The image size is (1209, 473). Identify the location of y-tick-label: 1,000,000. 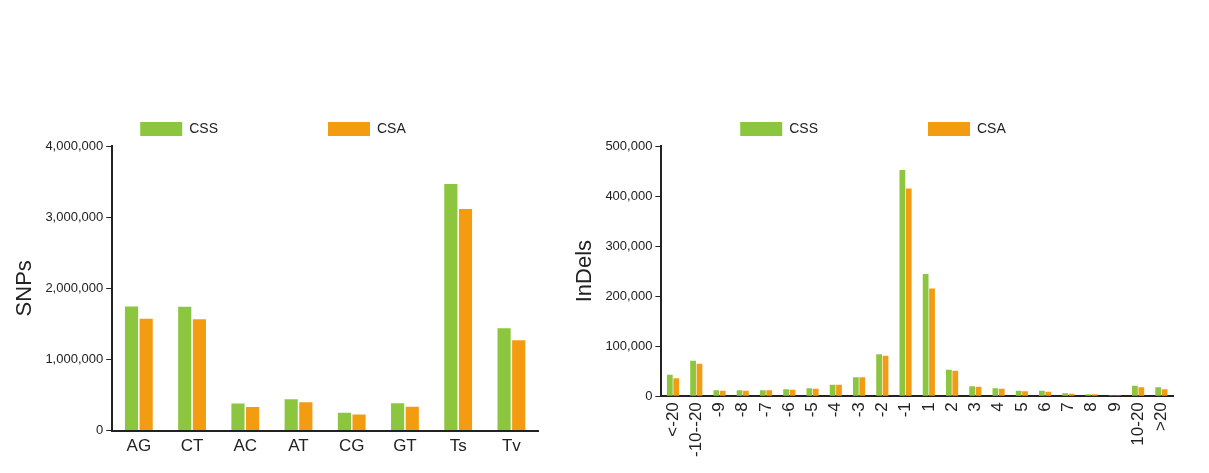
(74, 359).